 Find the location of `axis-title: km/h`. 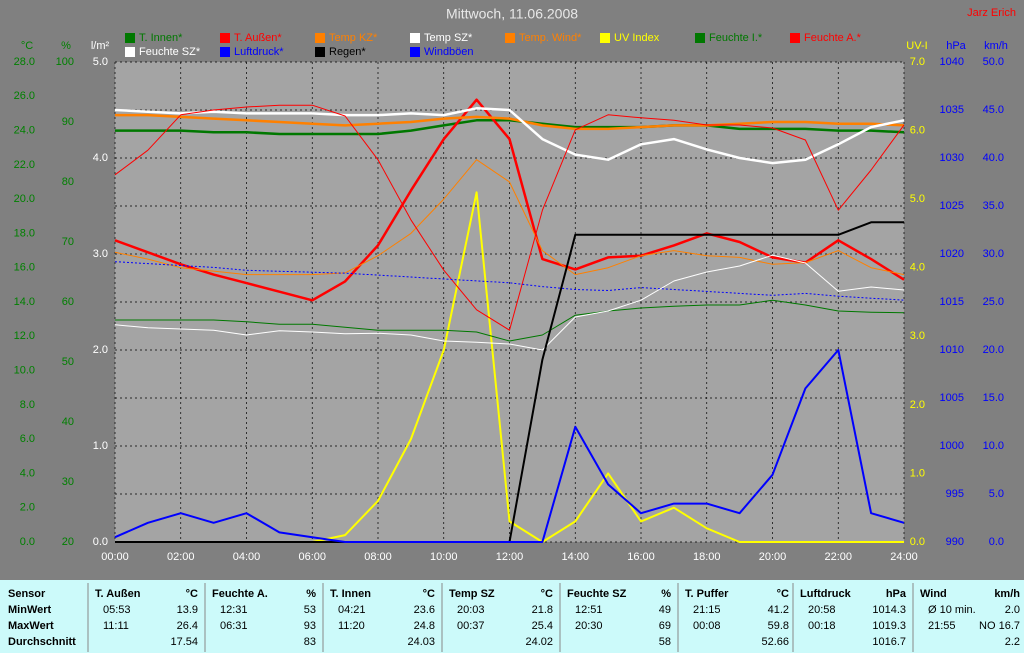

axis-title: km/h is located at coordinates (996, 46).